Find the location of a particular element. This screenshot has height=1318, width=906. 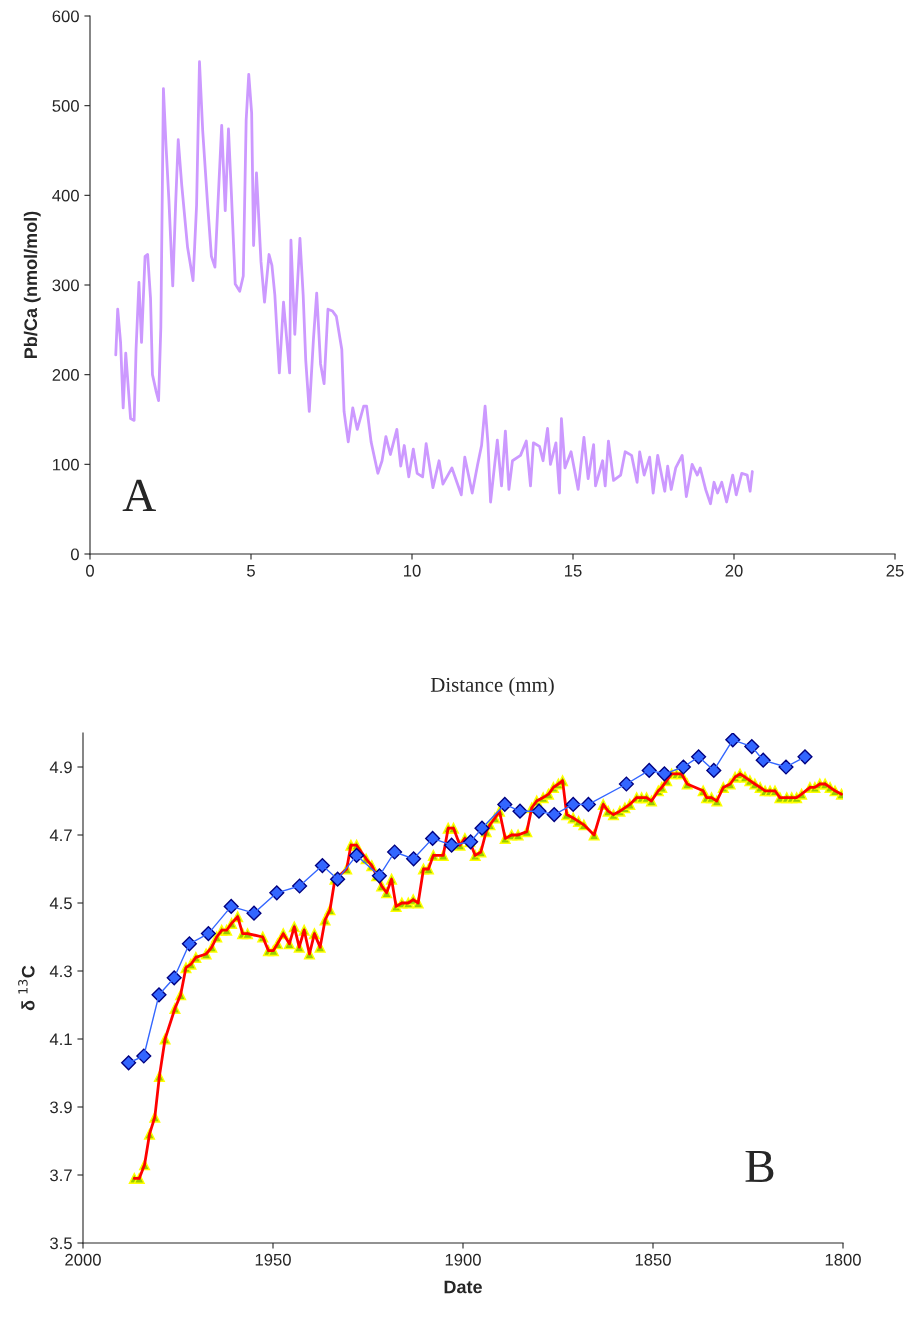

y-tick-label: 100 is located at coordinates (66, 464).